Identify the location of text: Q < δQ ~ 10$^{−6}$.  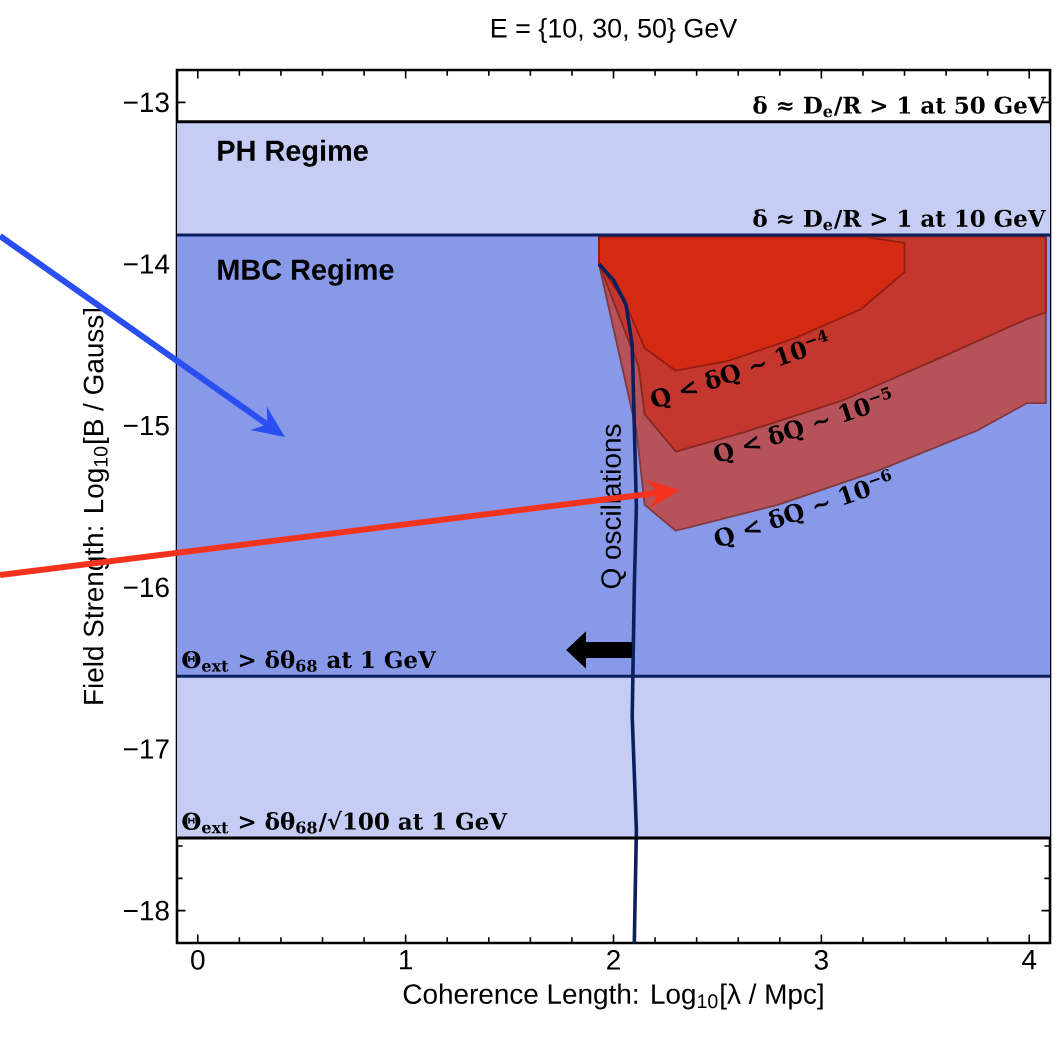
(803, 508).